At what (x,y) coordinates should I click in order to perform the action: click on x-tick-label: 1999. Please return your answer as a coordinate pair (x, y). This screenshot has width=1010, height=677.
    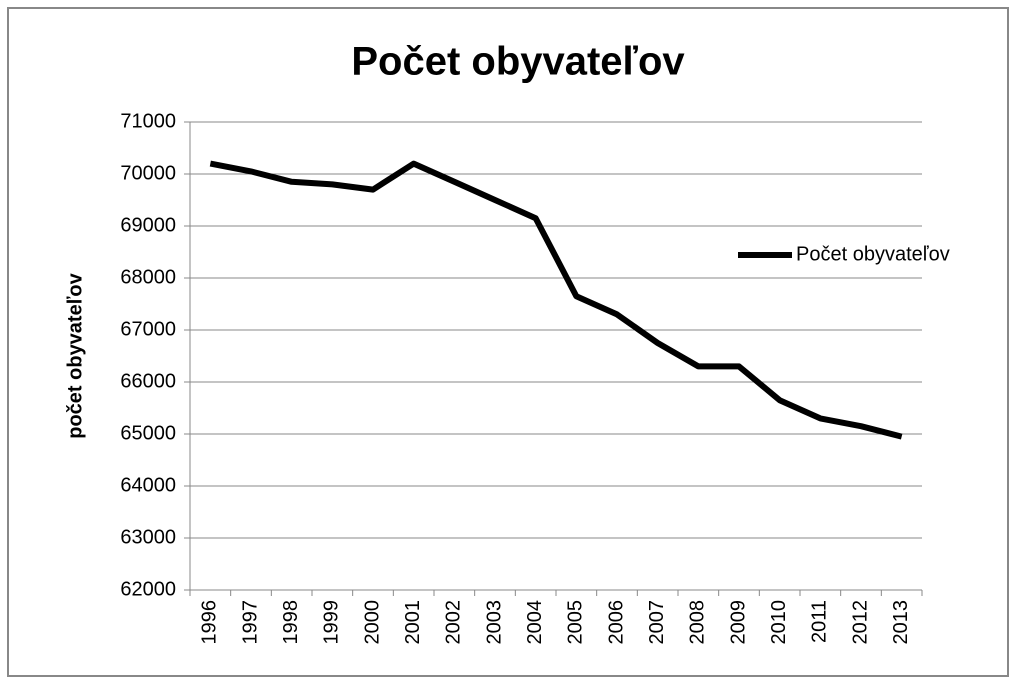
    Looking at the image, I should click on (332, 622).